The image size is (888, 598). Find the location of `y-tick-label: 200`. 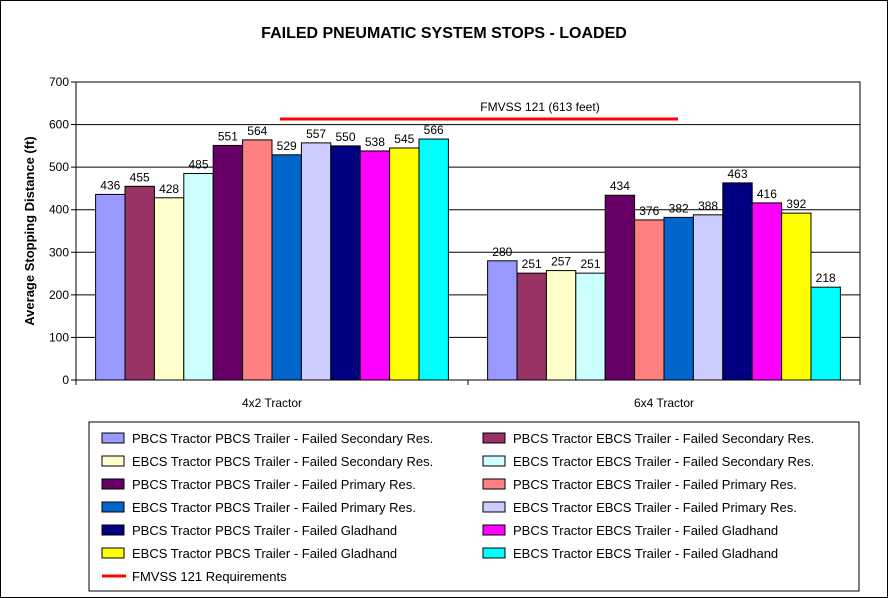

y-tick-label: 200 is located at coordinates (59, 295).